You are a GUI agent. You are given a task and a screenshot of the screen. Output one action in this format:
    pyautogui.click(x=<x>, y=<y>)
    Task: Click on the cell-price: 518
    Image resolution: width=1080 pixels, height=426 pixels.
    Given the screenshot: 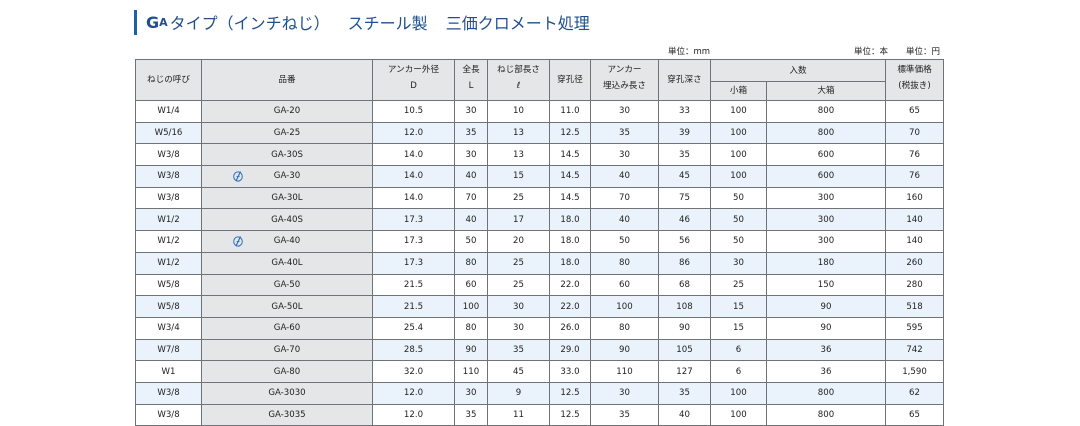 What is the action you would take?
    pyautogui.click(x=915, y=306)
    